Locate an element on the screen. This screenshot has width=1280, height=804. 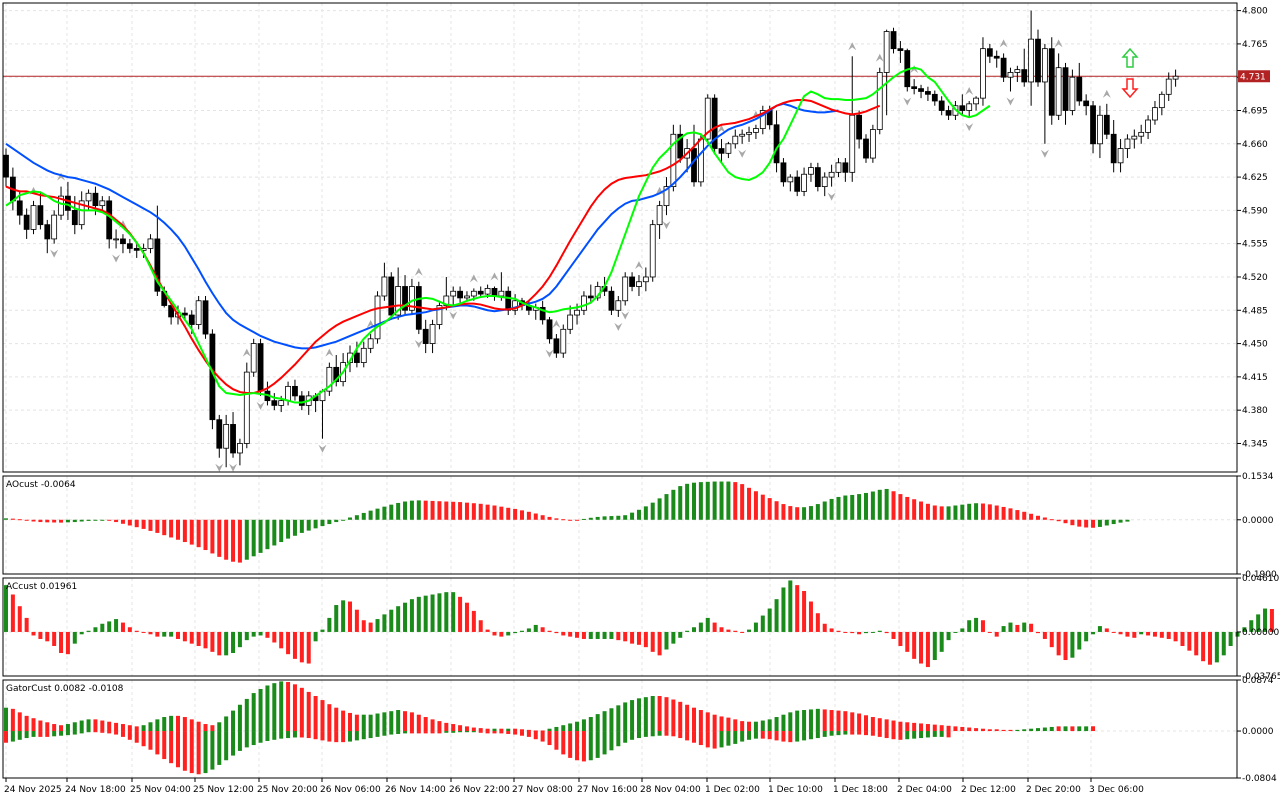
ac-panel is located at coordinates (639, 624).